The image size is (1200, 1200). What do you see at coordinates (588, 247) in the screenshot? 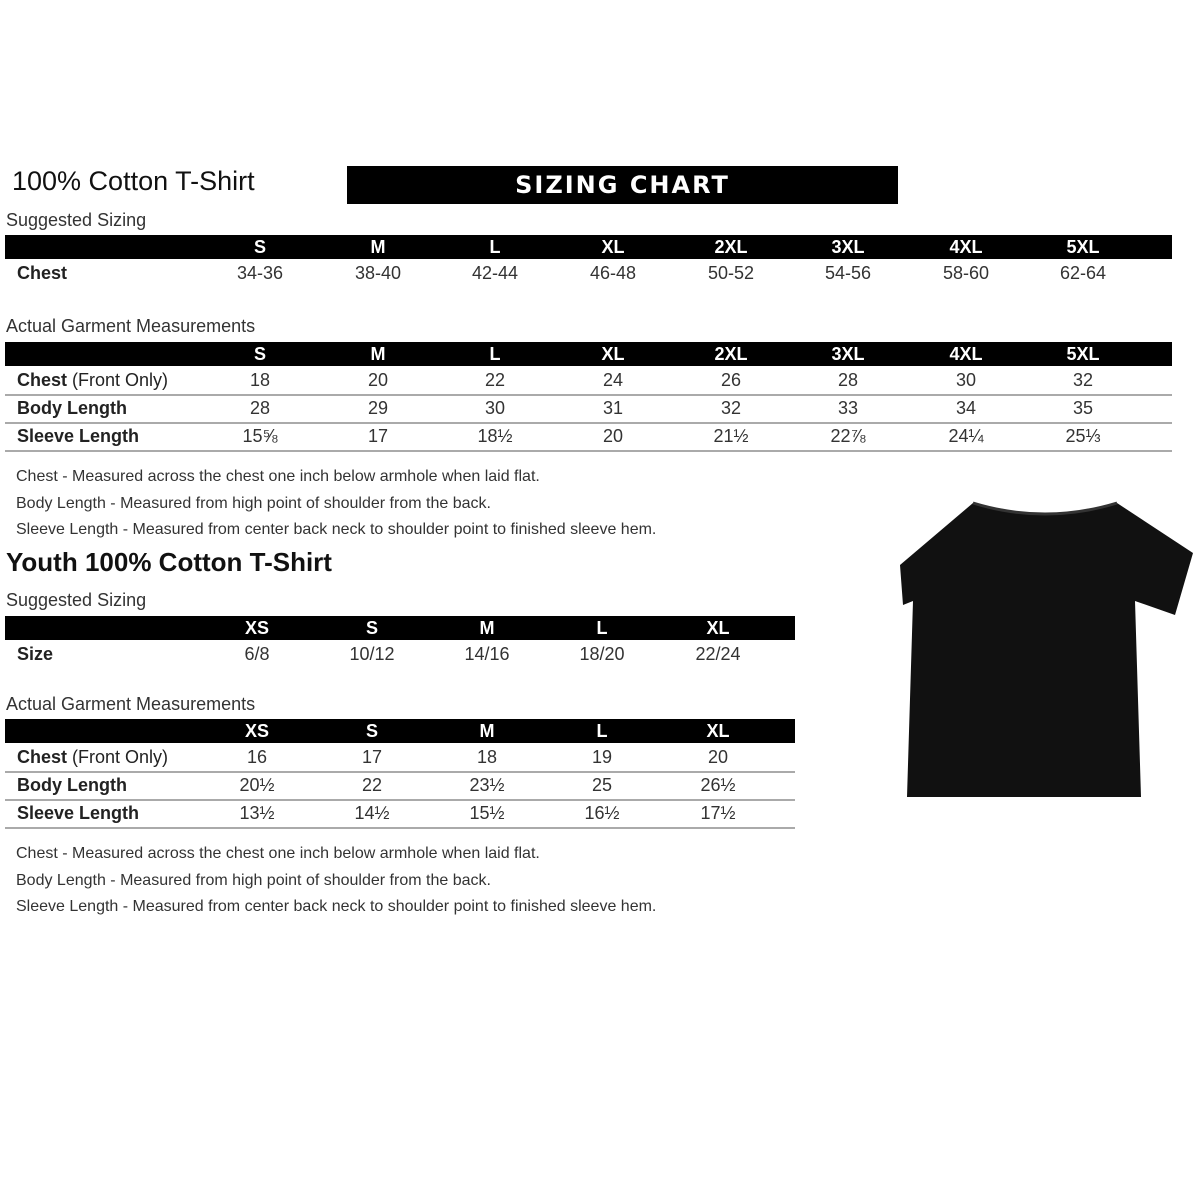
I see `suggested-header: S M L XL 2XL 3XL 4XL 5XL` at bounding box center [588, 247].